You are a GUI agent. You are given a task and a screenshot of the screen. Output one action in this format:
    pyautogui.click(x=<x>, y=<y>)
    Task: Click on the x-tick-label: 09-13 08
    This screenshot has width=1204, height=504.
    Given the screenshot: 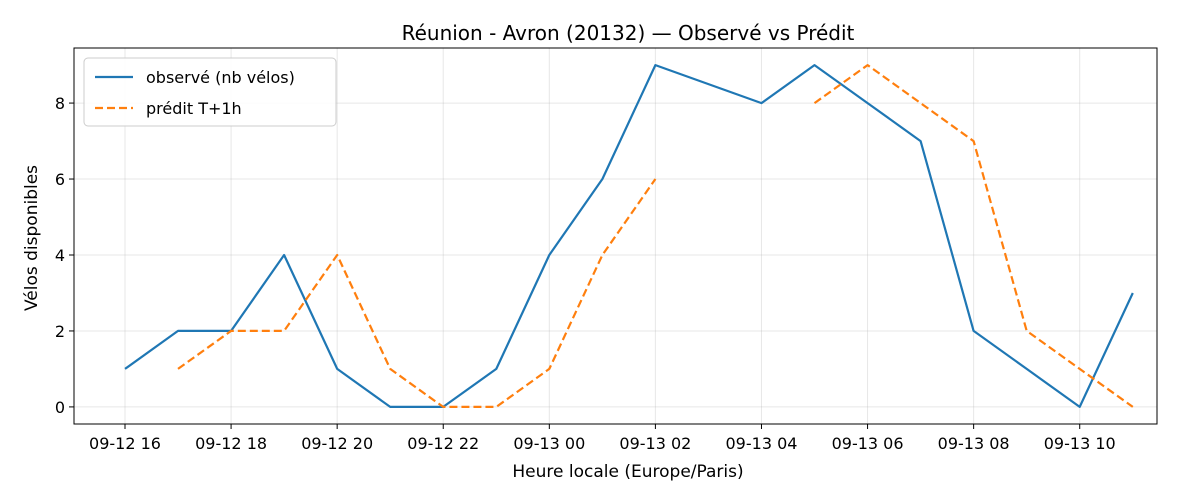 What is the action you would take?
    pyautogui.click(x=974, y=443)
    